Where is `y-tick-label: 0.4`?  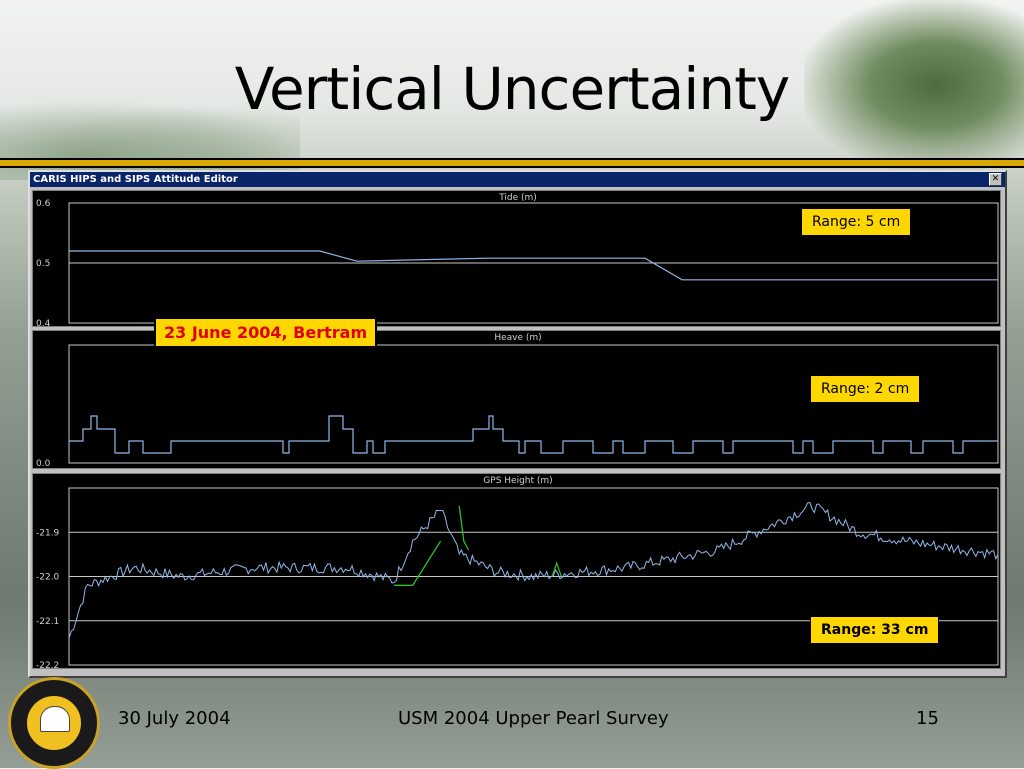 y-tick-label: 0.4 is located at coordinates (43, 322).